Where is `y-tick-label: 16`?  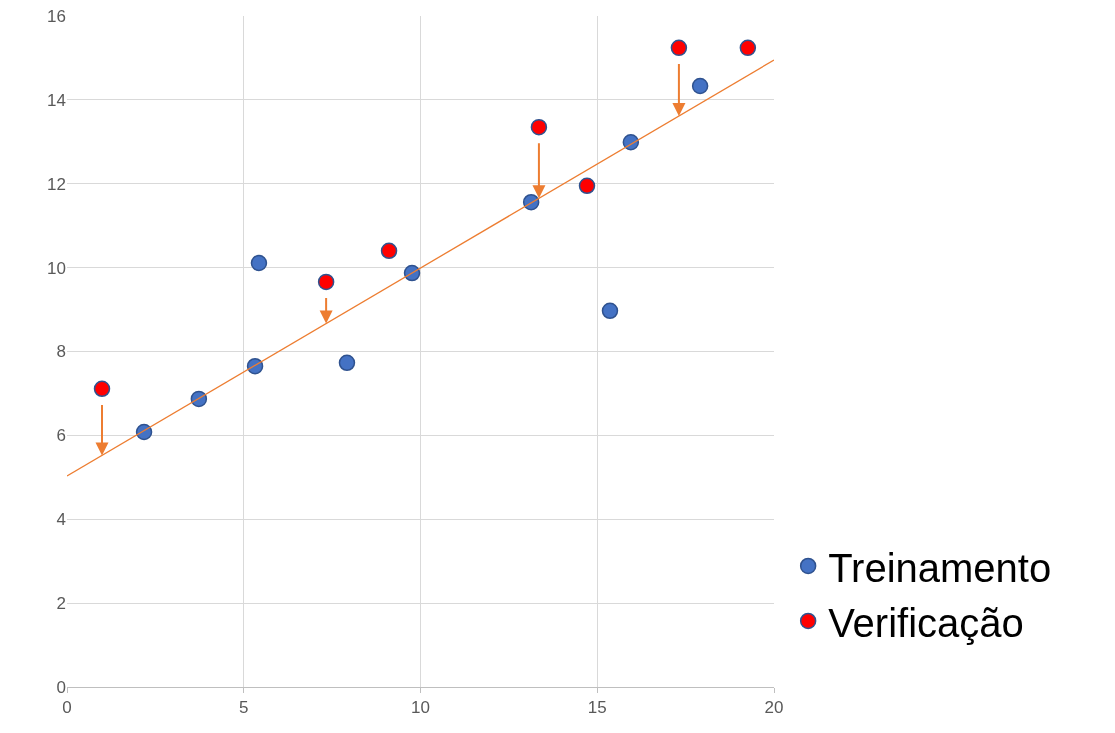
y-tick-label: 16 is located at coordinates (56, 16).